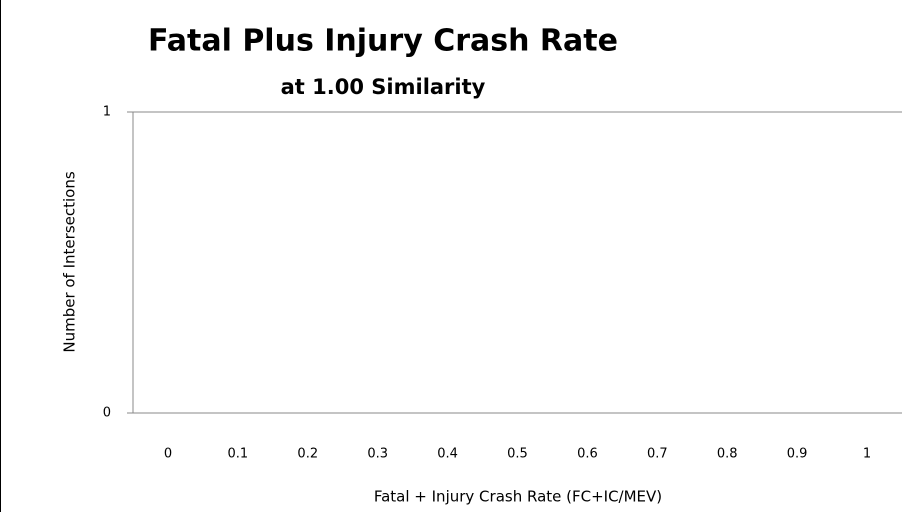 Image resolution: width=915 pixels, height=512 pixels. I want to click on x-tick-label: 0.4, so click(447, 454).